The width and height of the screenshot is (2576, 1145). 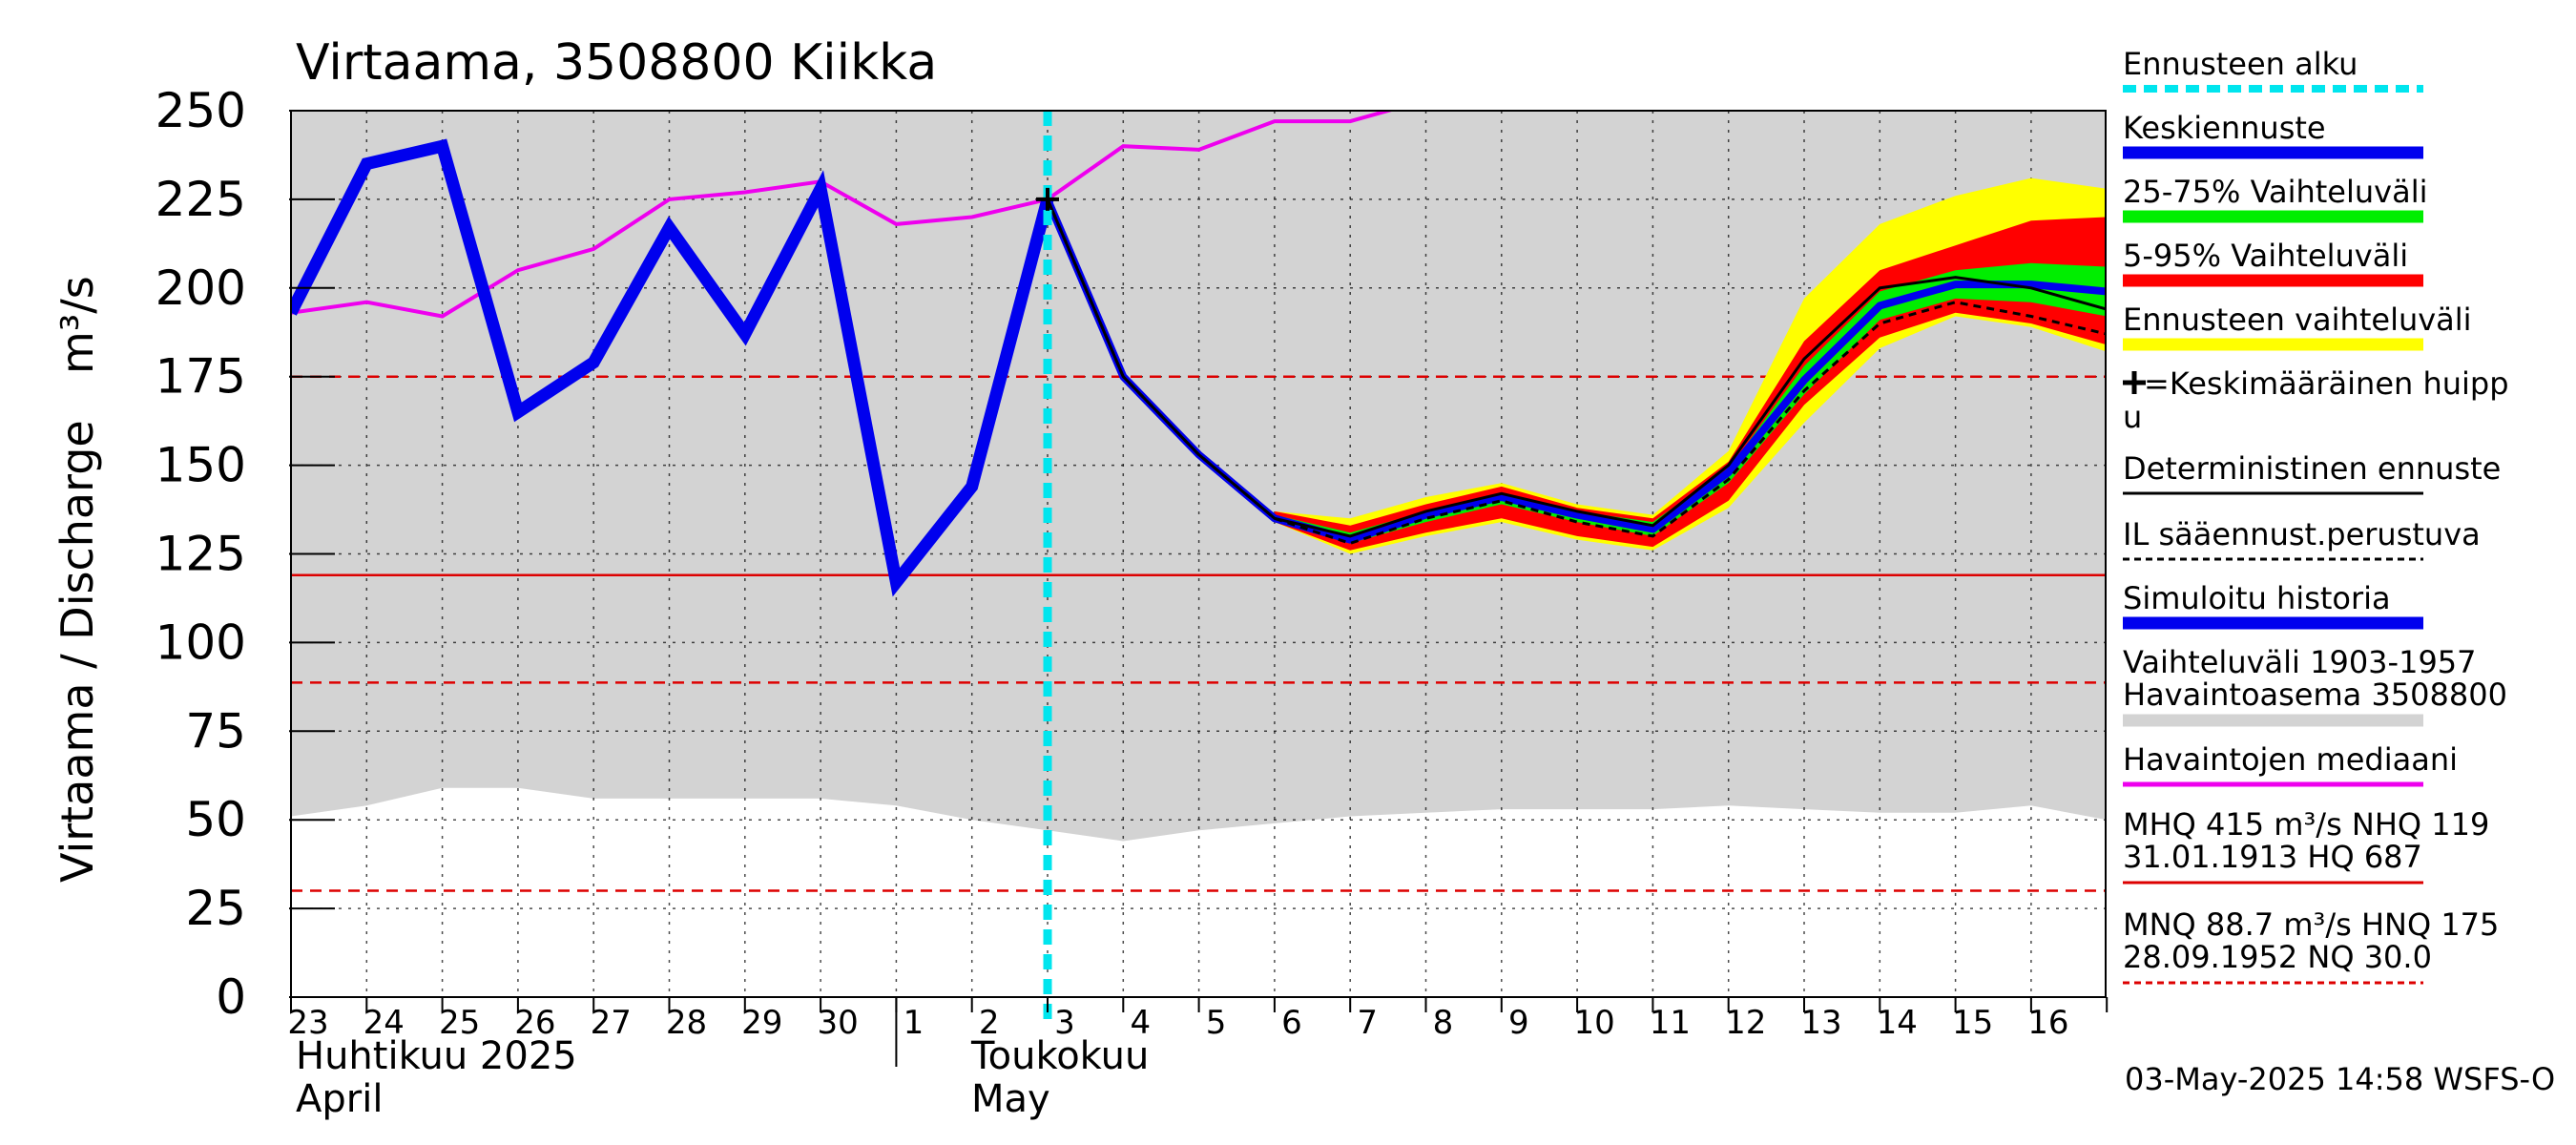 I want to click on y-tick-label: 25, so click(x=215, y=909).